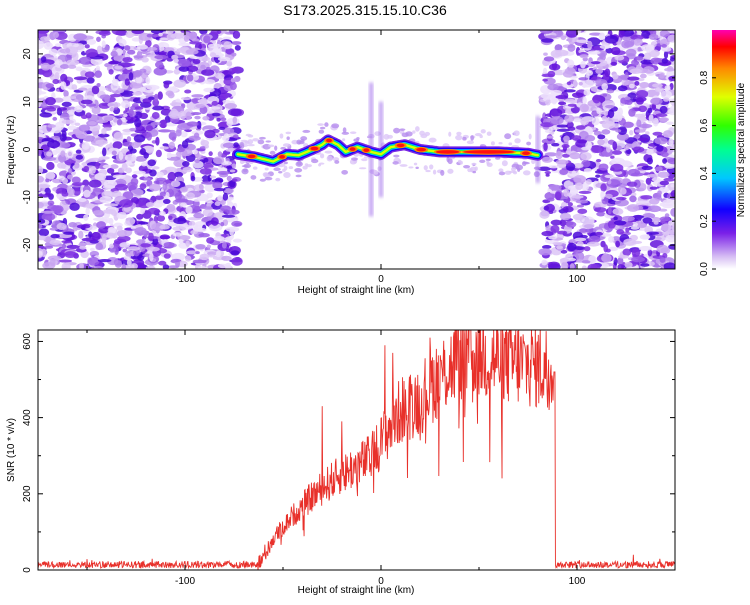 Image resolution: width=750 pixels, height=605 pixels. Describe the element at coordinates (489, 152) in the screenshot. I see `hotspot-core` at that location.